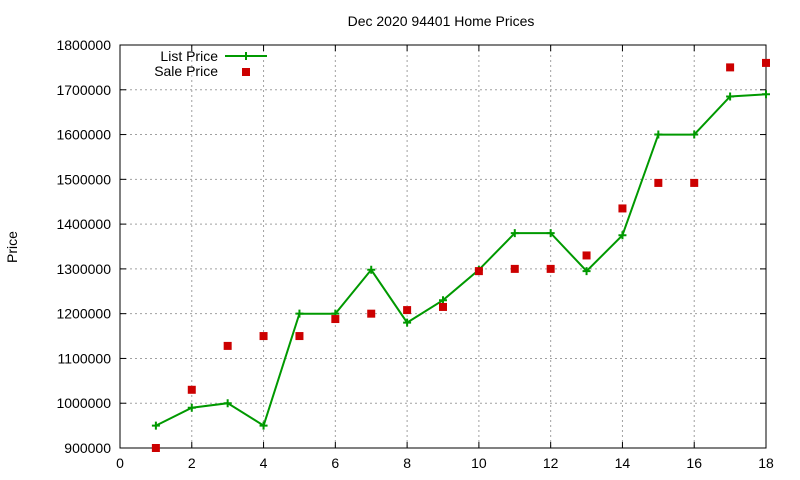 This screenshot has width=800, height=480. Describe the element at coordinates (83, 135) in the screenshot. I see `y-tick-label: 1600000` at that location.